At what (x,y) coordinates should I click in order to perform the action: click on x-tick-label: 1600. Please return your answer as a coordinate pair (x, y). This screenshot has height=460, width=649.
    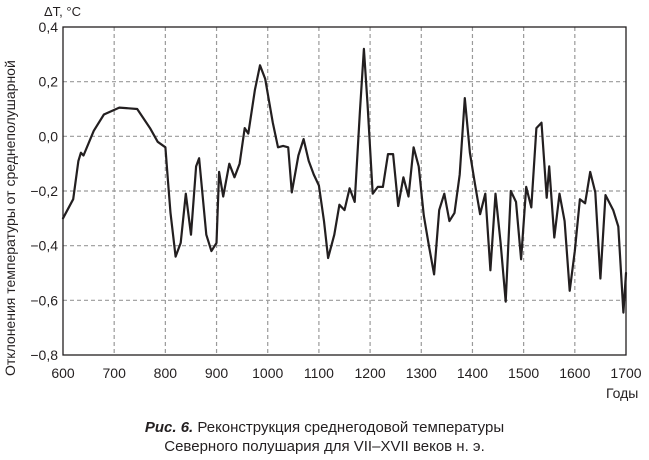
    Looking at the image, I should click on (574, 373).